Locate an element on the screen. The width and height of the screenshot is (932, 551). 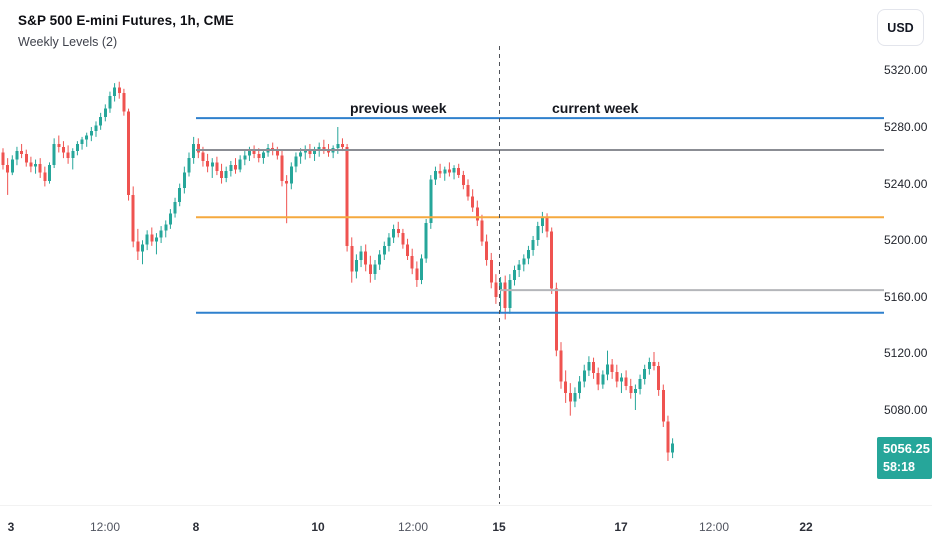
price-tick-label: 5280.00 is located at coordinates (906, 127).